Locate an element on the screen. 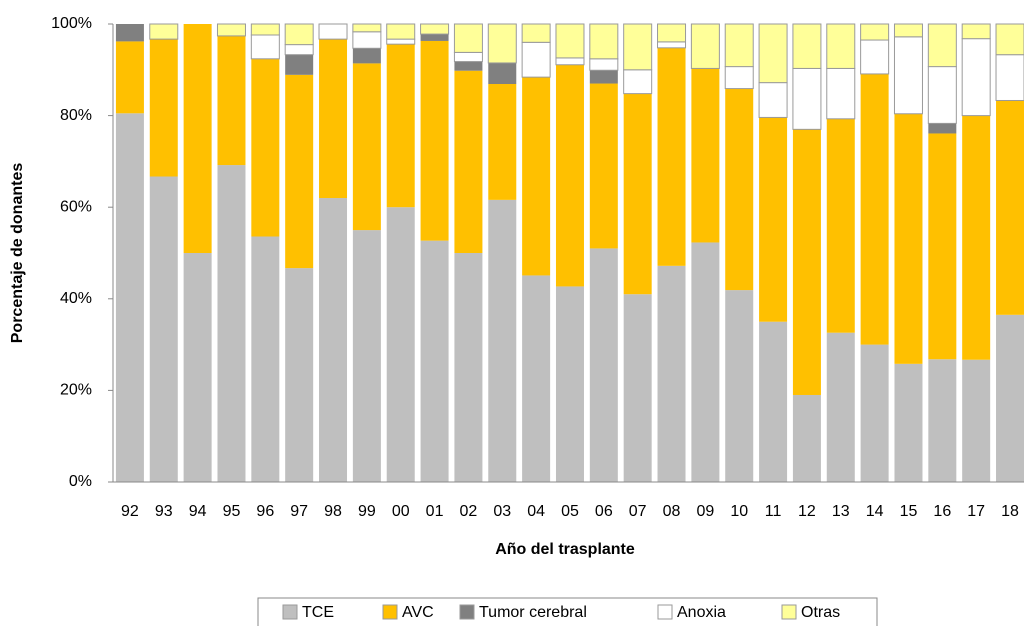 This screenshot has height=626, width=1024. x-tick-label: 17 is located at coordinates (976, 511).